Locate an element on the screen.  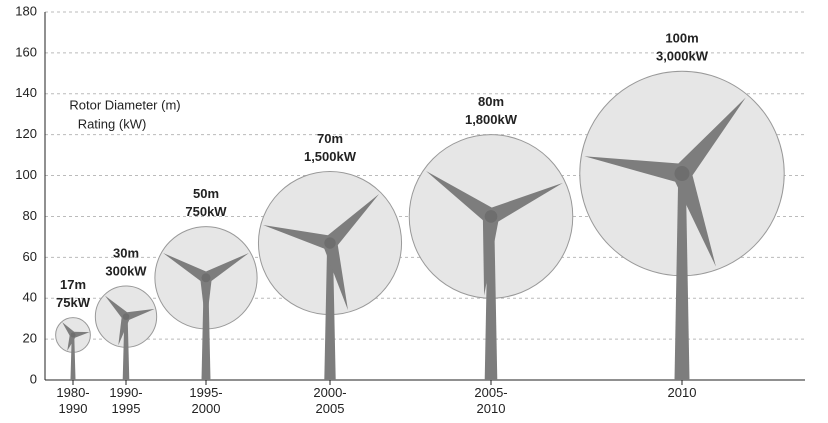
diameter-label: 70m is located at coordinates (330, 138).